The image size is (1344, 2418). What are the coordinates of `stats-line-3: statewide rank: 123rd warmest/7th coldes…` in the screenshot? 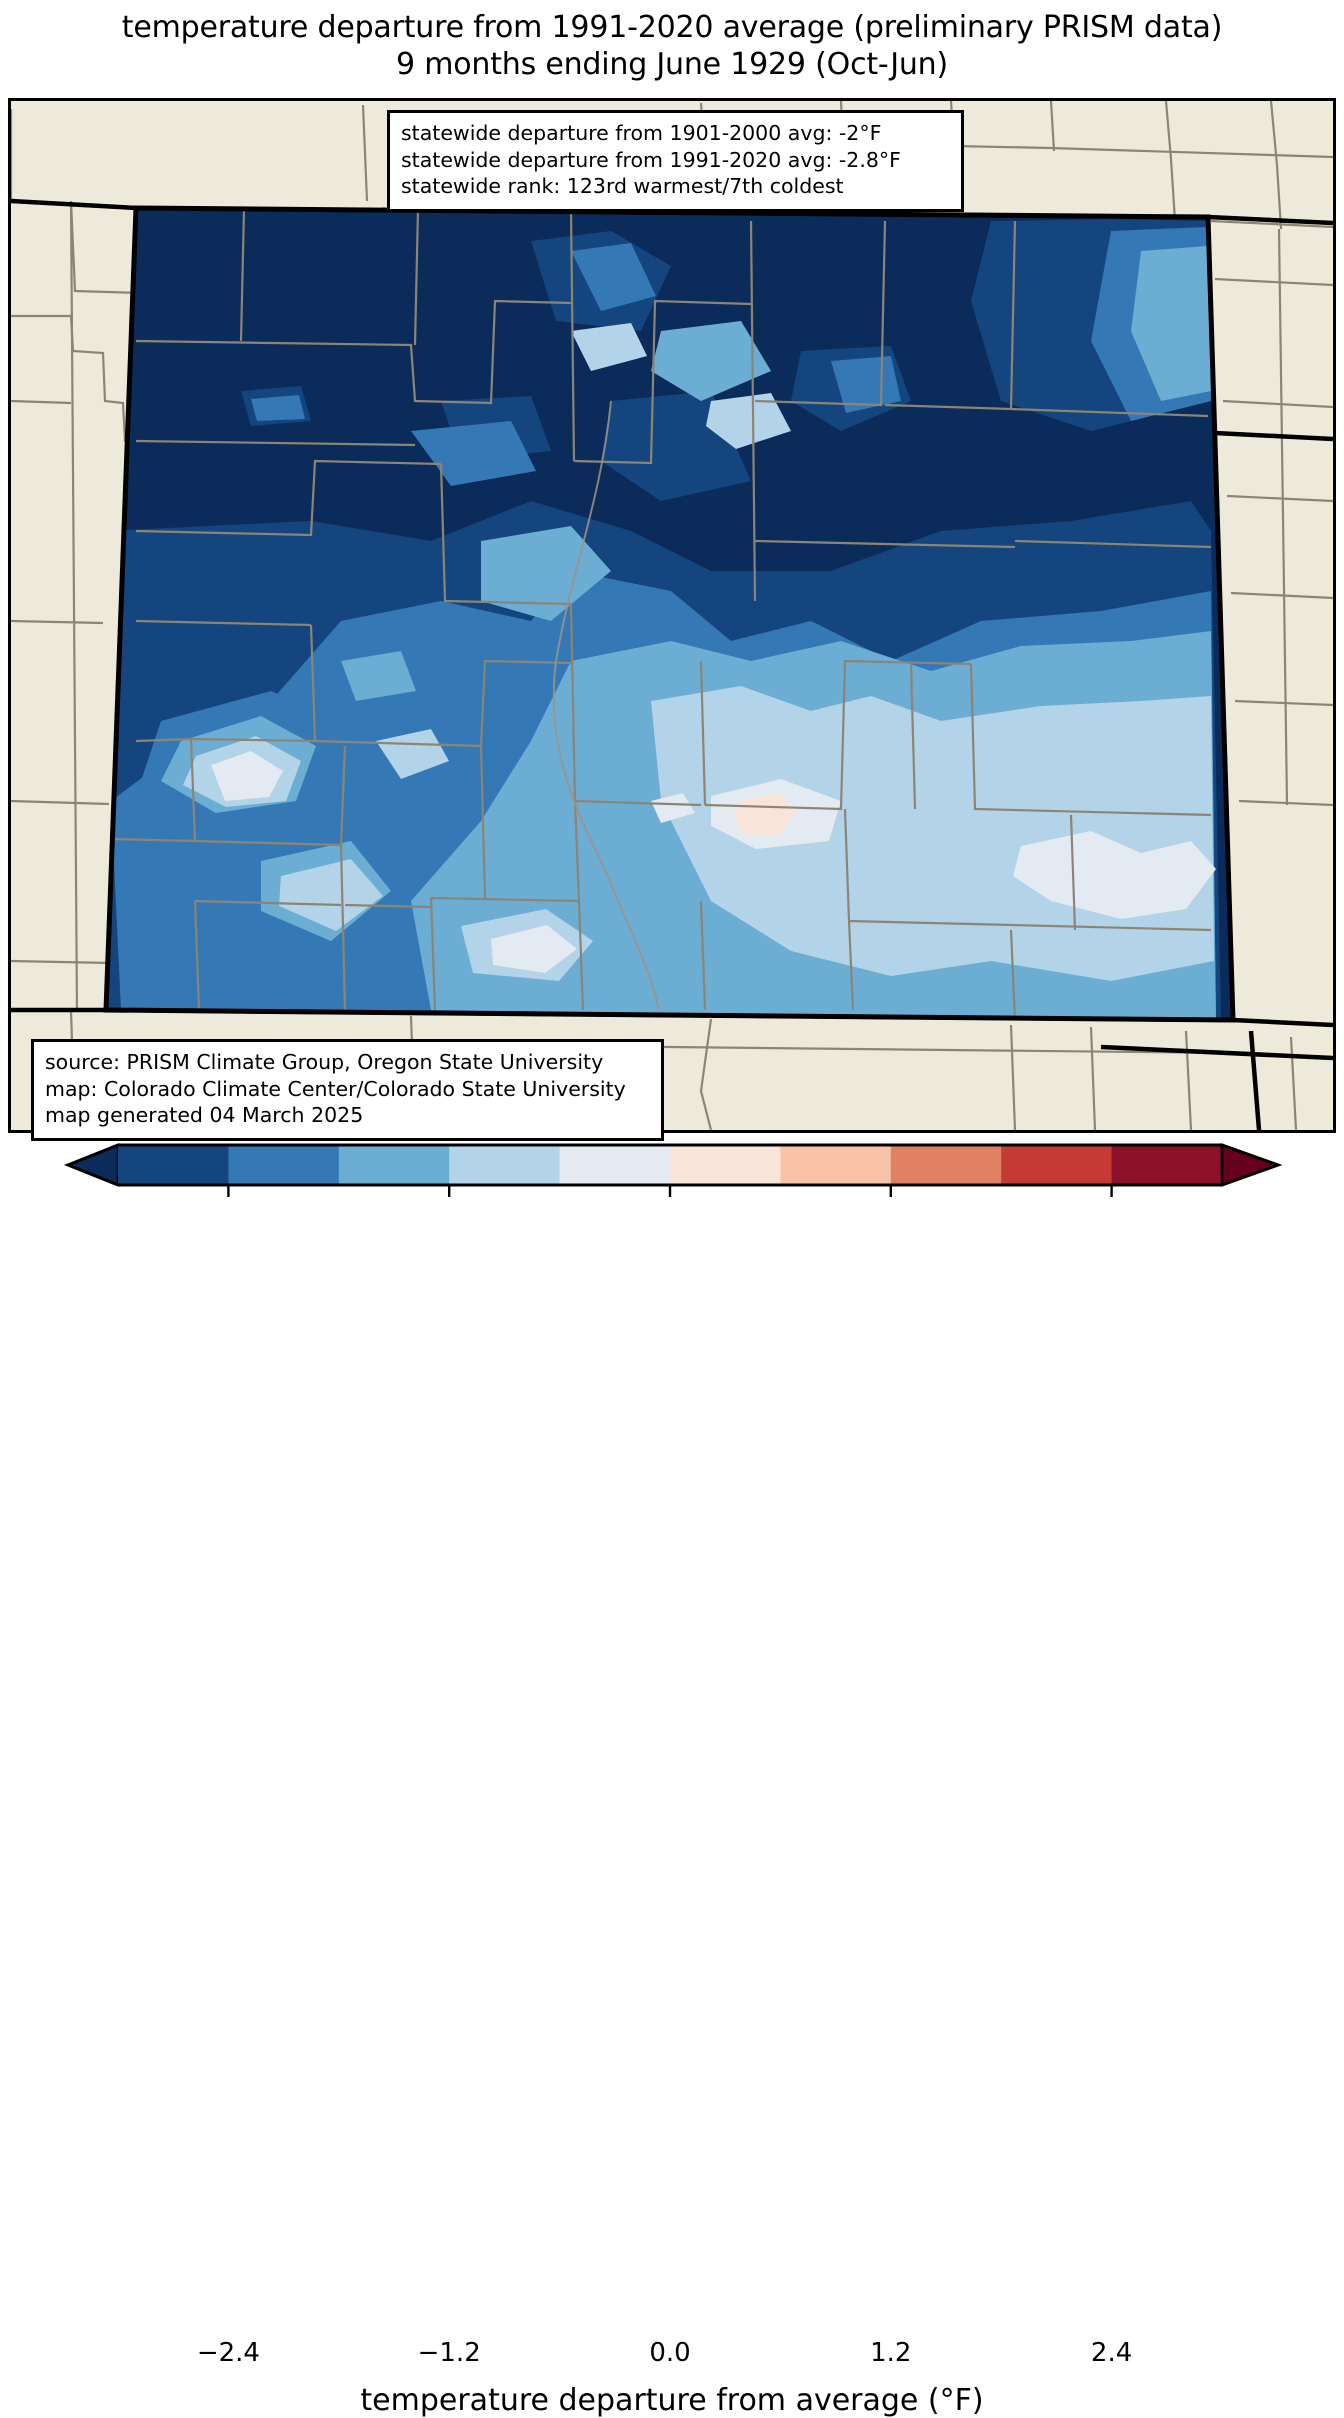 It's located at (622, 186).